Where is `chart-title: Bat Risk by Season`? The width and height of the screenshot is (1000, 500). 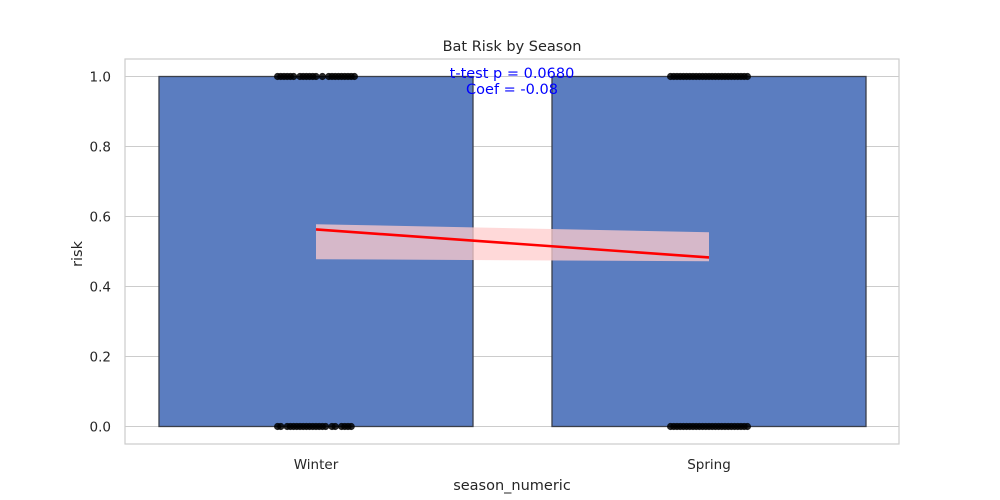
chart-title: Bat Risk by Season is located at coordinates (512, 47).